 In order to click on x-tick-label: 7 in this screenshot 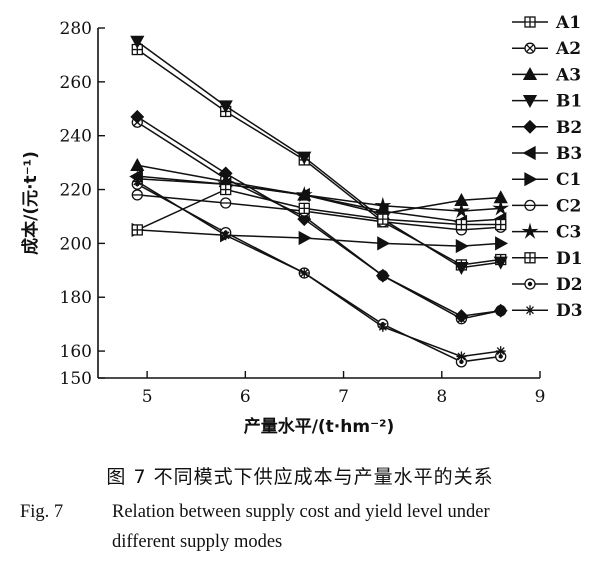, I will do `click(343, 397)`.